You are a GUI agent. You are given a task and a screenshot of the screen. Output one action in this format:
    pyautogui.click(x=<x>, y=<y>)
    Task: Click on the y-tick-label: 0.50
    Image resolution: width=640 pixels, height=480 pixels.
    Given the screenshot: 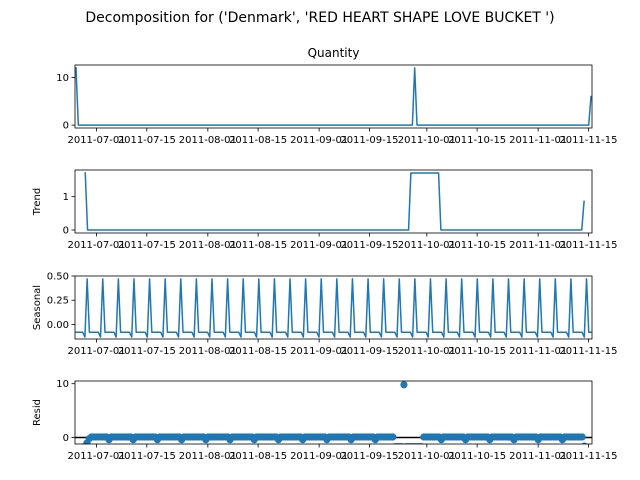 What is the action you would take?
    pyautogui.click(x=58, y=277)
    